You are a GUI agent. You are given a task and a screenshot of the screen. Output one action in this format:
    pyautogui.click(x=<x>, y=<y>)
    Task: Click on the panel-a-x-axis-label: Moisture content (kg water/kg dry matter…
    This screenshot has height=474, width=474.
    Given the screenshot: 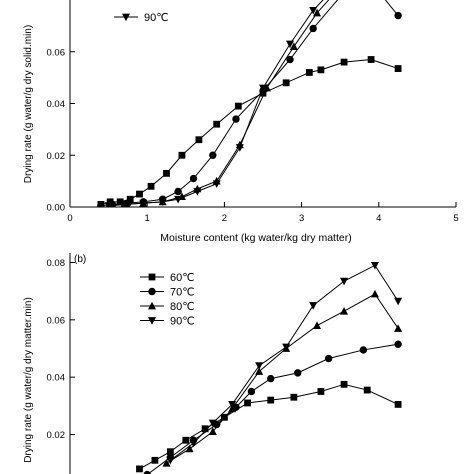 What is the action you would take?
    pyautogui.click(x=255, y=238)
    